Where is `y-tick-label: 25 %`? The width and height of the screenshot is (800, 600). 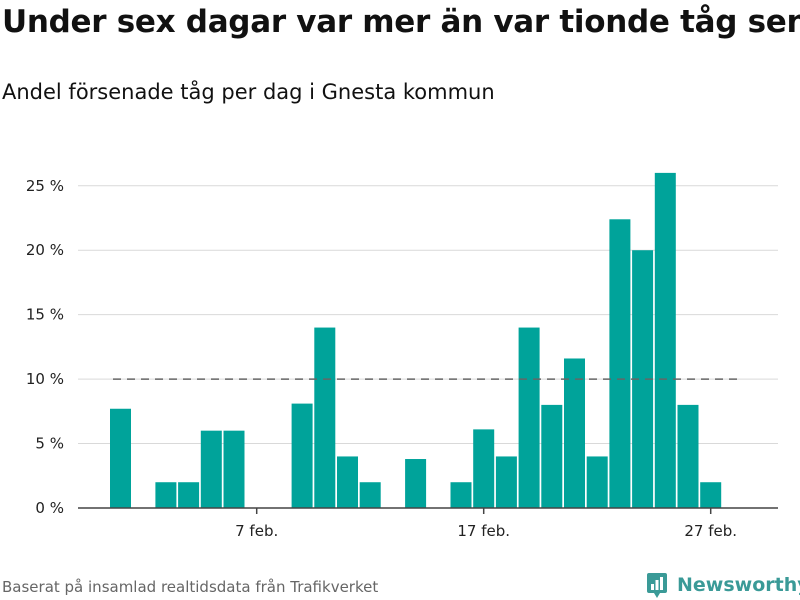
y-tick-label: 25 % is located at coordinates (45, 186).